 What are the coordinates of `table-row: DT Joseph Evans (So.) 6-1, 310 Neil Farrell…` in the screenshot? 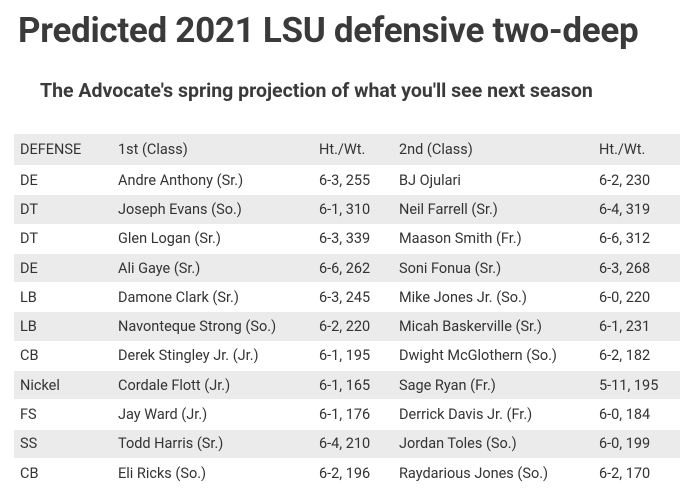 It's located at (347, 209).